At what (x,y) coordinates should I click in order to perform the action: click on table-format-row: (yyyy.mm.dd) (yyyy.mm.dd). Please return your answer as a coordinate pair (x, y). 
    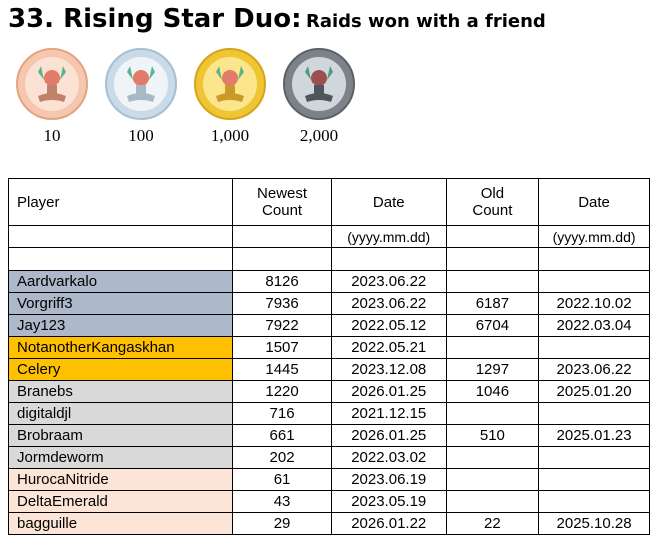
    Looking at the image, I should click on (328, 236).